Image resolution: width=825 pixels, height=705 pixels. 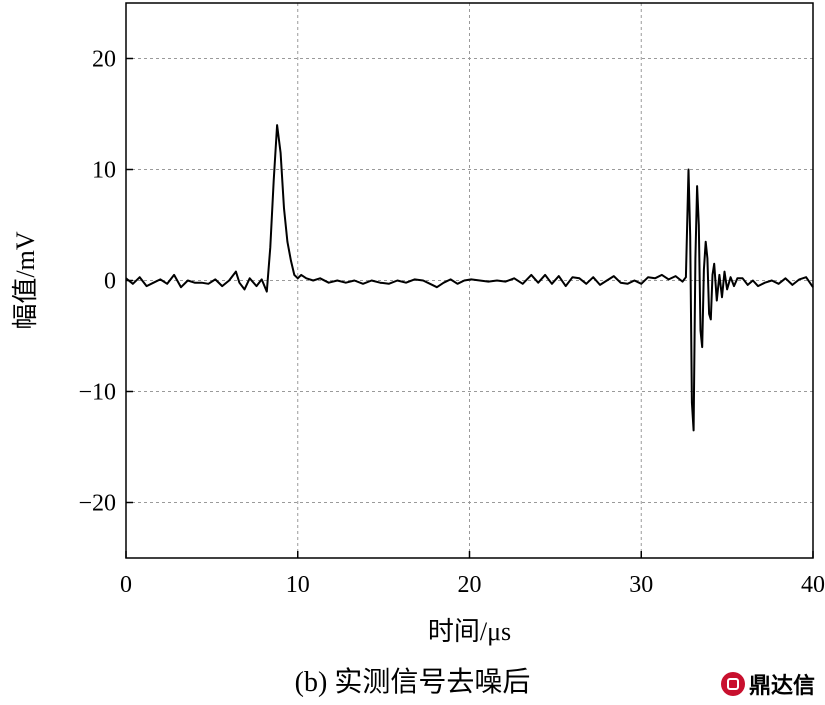 I want to click on y-tick-label: 10, so click(x=104, y=171).